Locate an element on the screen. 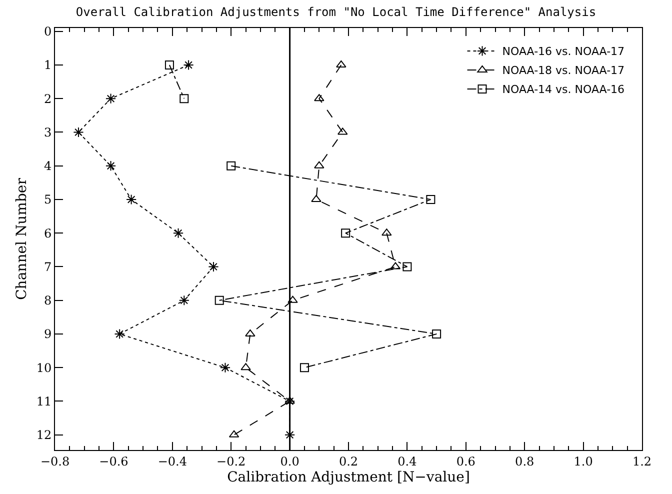  y-tick-label: 9 is located at coordinates (48, 334).